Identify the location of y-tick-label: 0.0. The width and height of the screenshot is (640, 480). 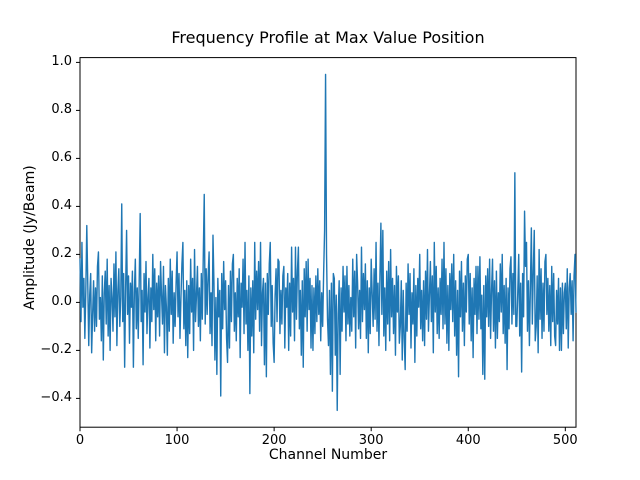
(61, 302).